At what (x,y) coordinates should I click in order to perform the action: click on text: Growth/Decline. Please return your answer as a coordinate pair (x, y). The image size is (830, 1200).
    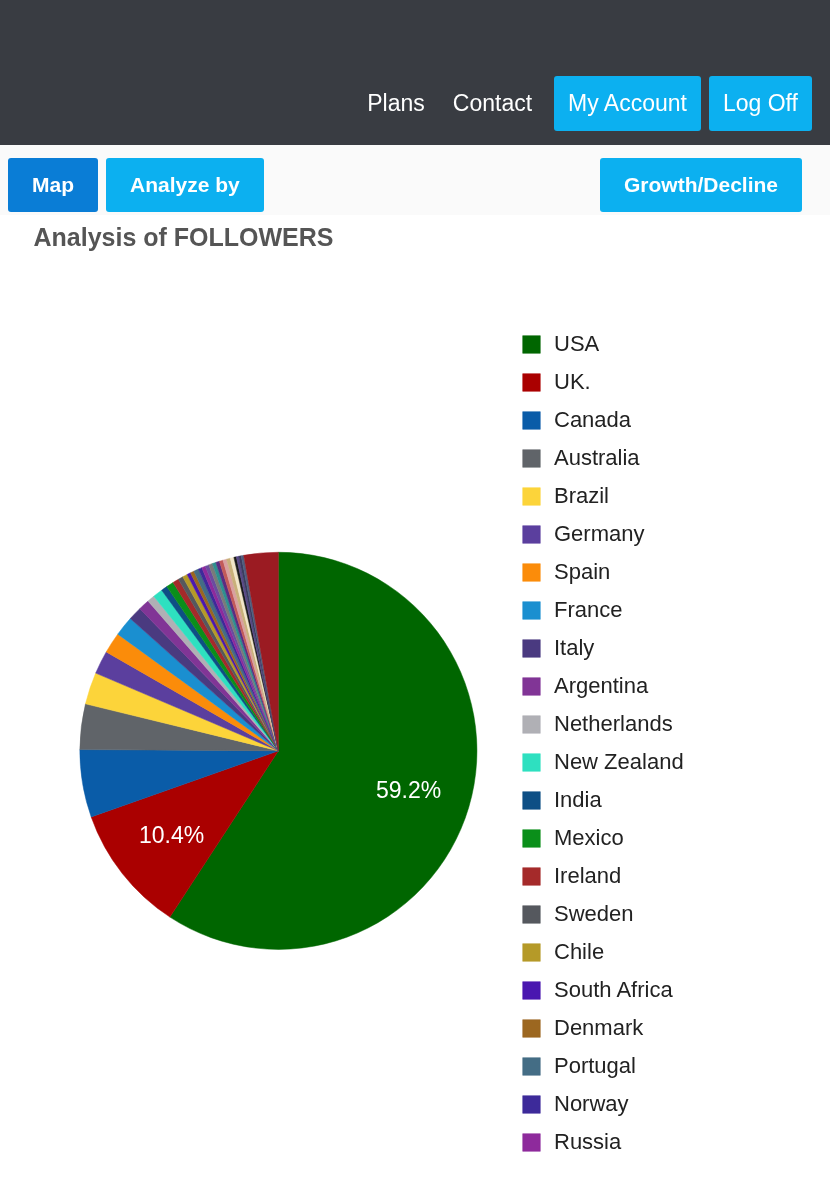
    Looking at the image, I should click on (700, 185).